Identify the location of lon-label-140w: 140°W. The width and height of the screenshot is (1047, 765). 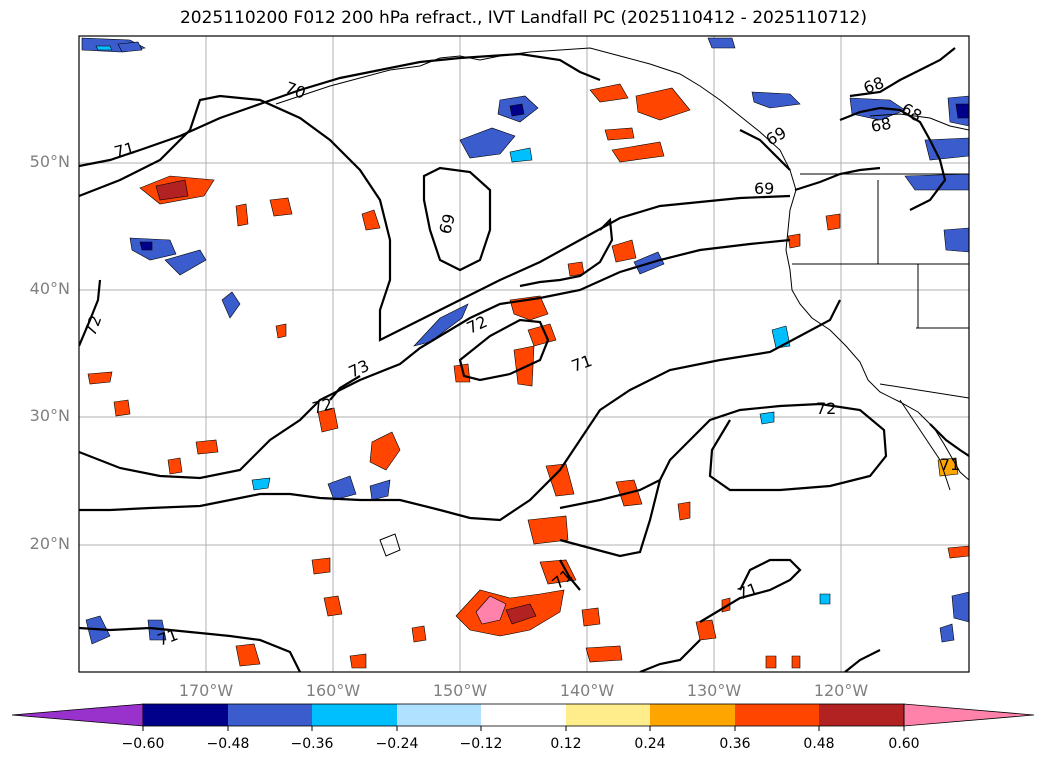
(587, 690).